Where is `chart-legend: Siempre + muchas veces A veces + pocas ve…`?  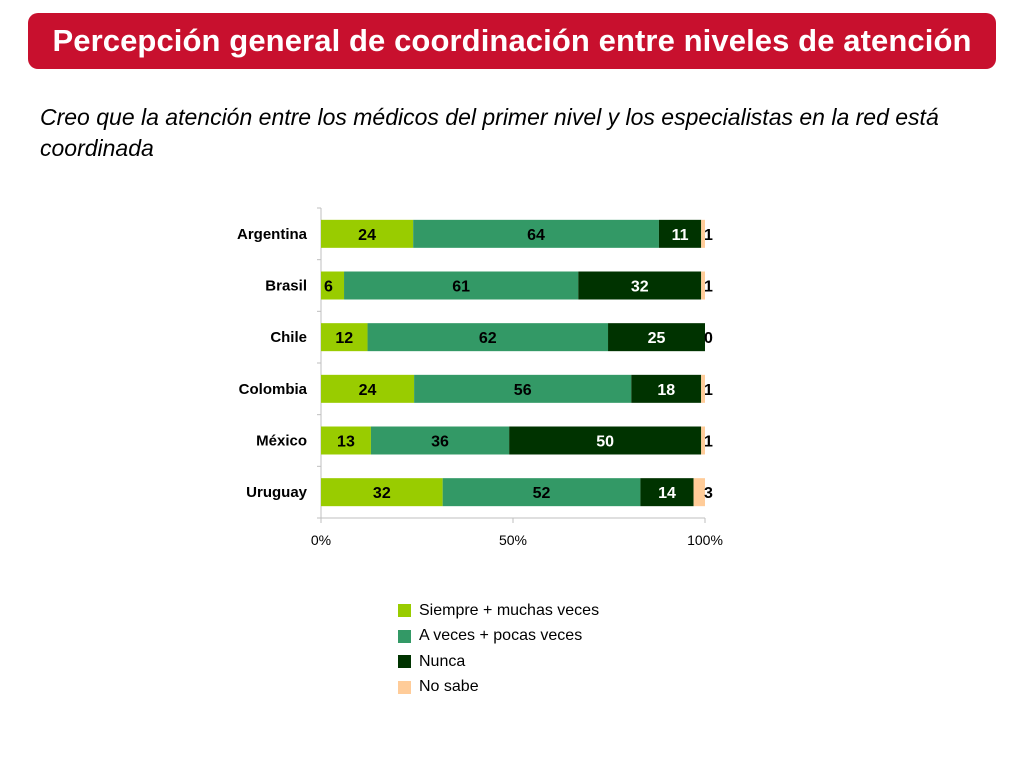
chart-legend: Siempre + muchas veces A veces + pocas ve… is located at coordinates (498, 649).